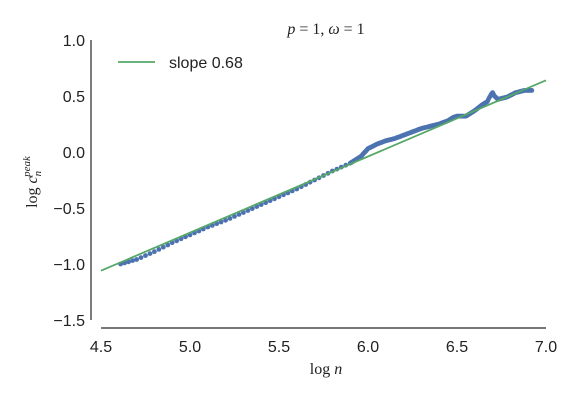 This screenshot has height=400, width=581. What do you see at coordinates (69, 209) in the screenshot?
I see `y-tick-label: −0.5` at bounding box center [69, 209].